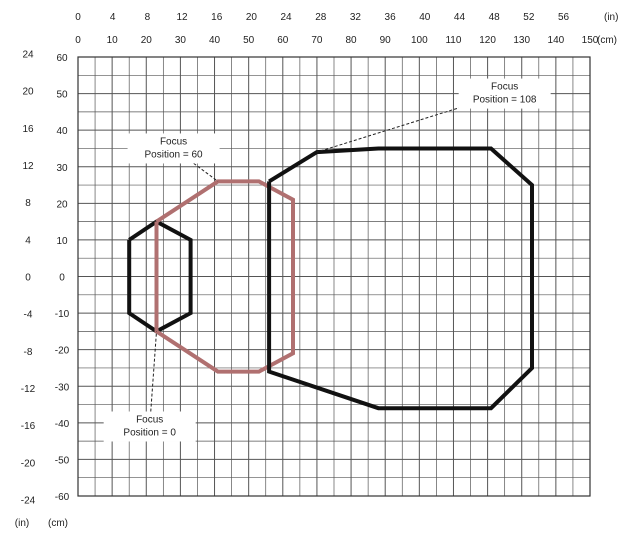 This screenshot has width=638, height=538. I want to click on x-tick-label-cm: 80, so click(352, 40).